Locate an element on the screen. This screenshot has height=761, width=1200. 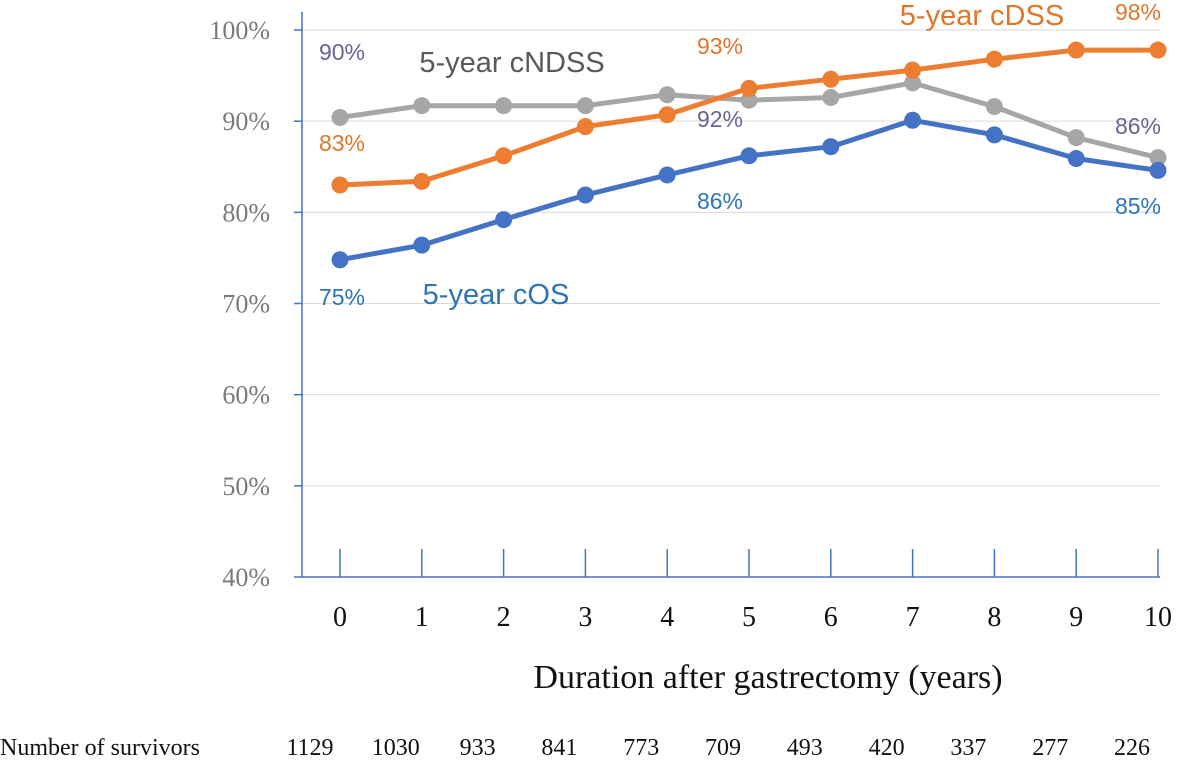
x-tick-label: 9 is located at coordinates (1076, 617).